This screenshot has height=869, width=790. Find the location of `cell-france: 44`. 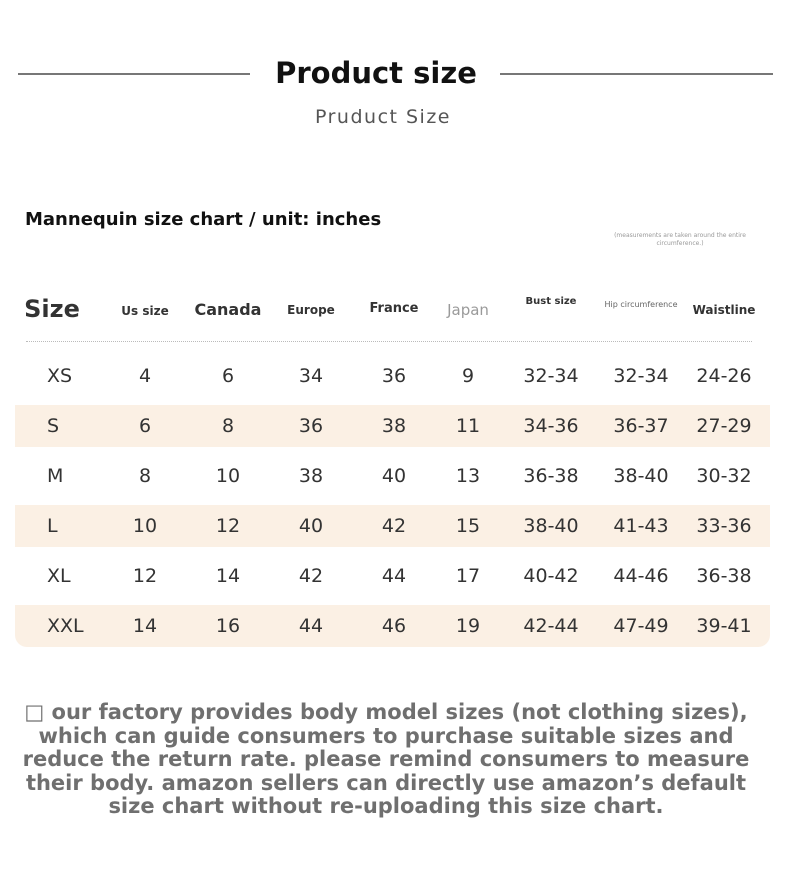

cell-france: 44 is located at coordinates (394, 576).